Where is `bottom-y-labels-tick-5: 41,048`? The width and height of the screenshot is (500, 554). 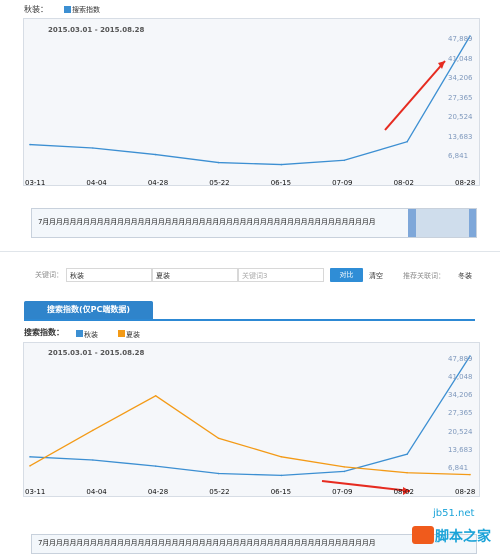
bottom-y-labels-tick-5: 41,048 is located at coordinates (460, 377).